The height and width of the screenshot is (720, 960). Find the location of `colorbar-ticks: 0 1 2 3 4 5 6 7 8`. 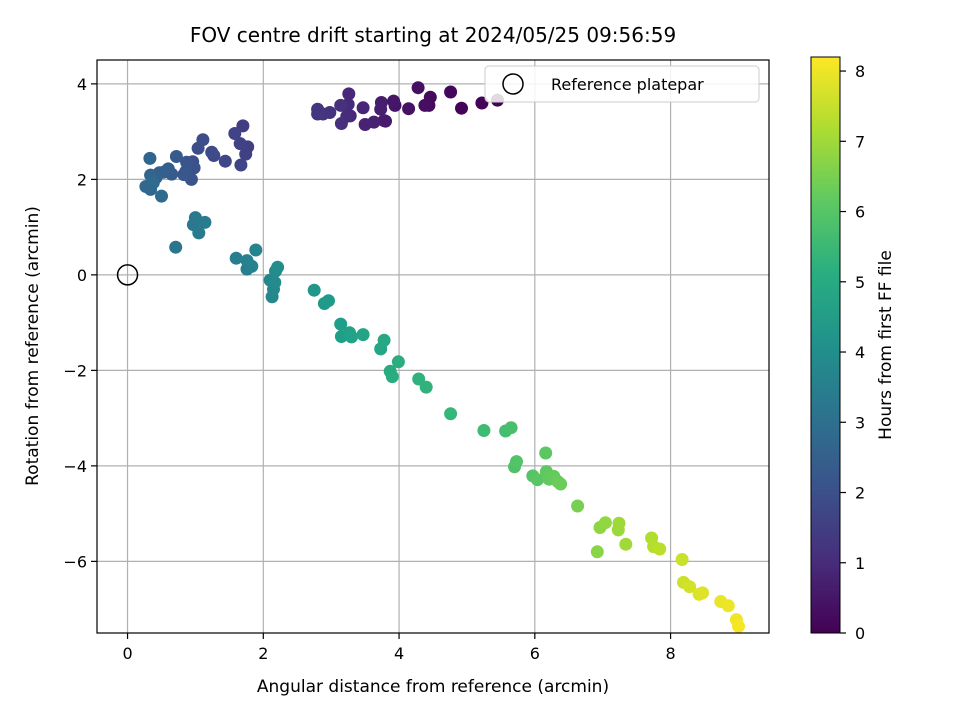

colorbar-ticks: 0 1 2 3 4 5 6 7 8 is located at coordinates (852, 352).